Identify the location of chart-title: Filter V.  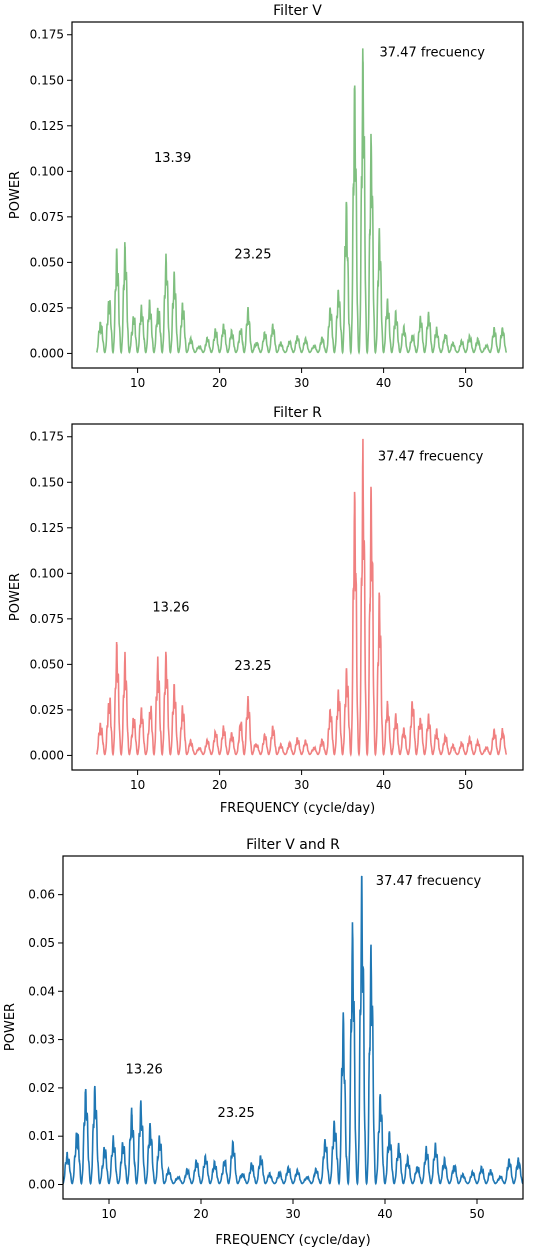
(297, 11).